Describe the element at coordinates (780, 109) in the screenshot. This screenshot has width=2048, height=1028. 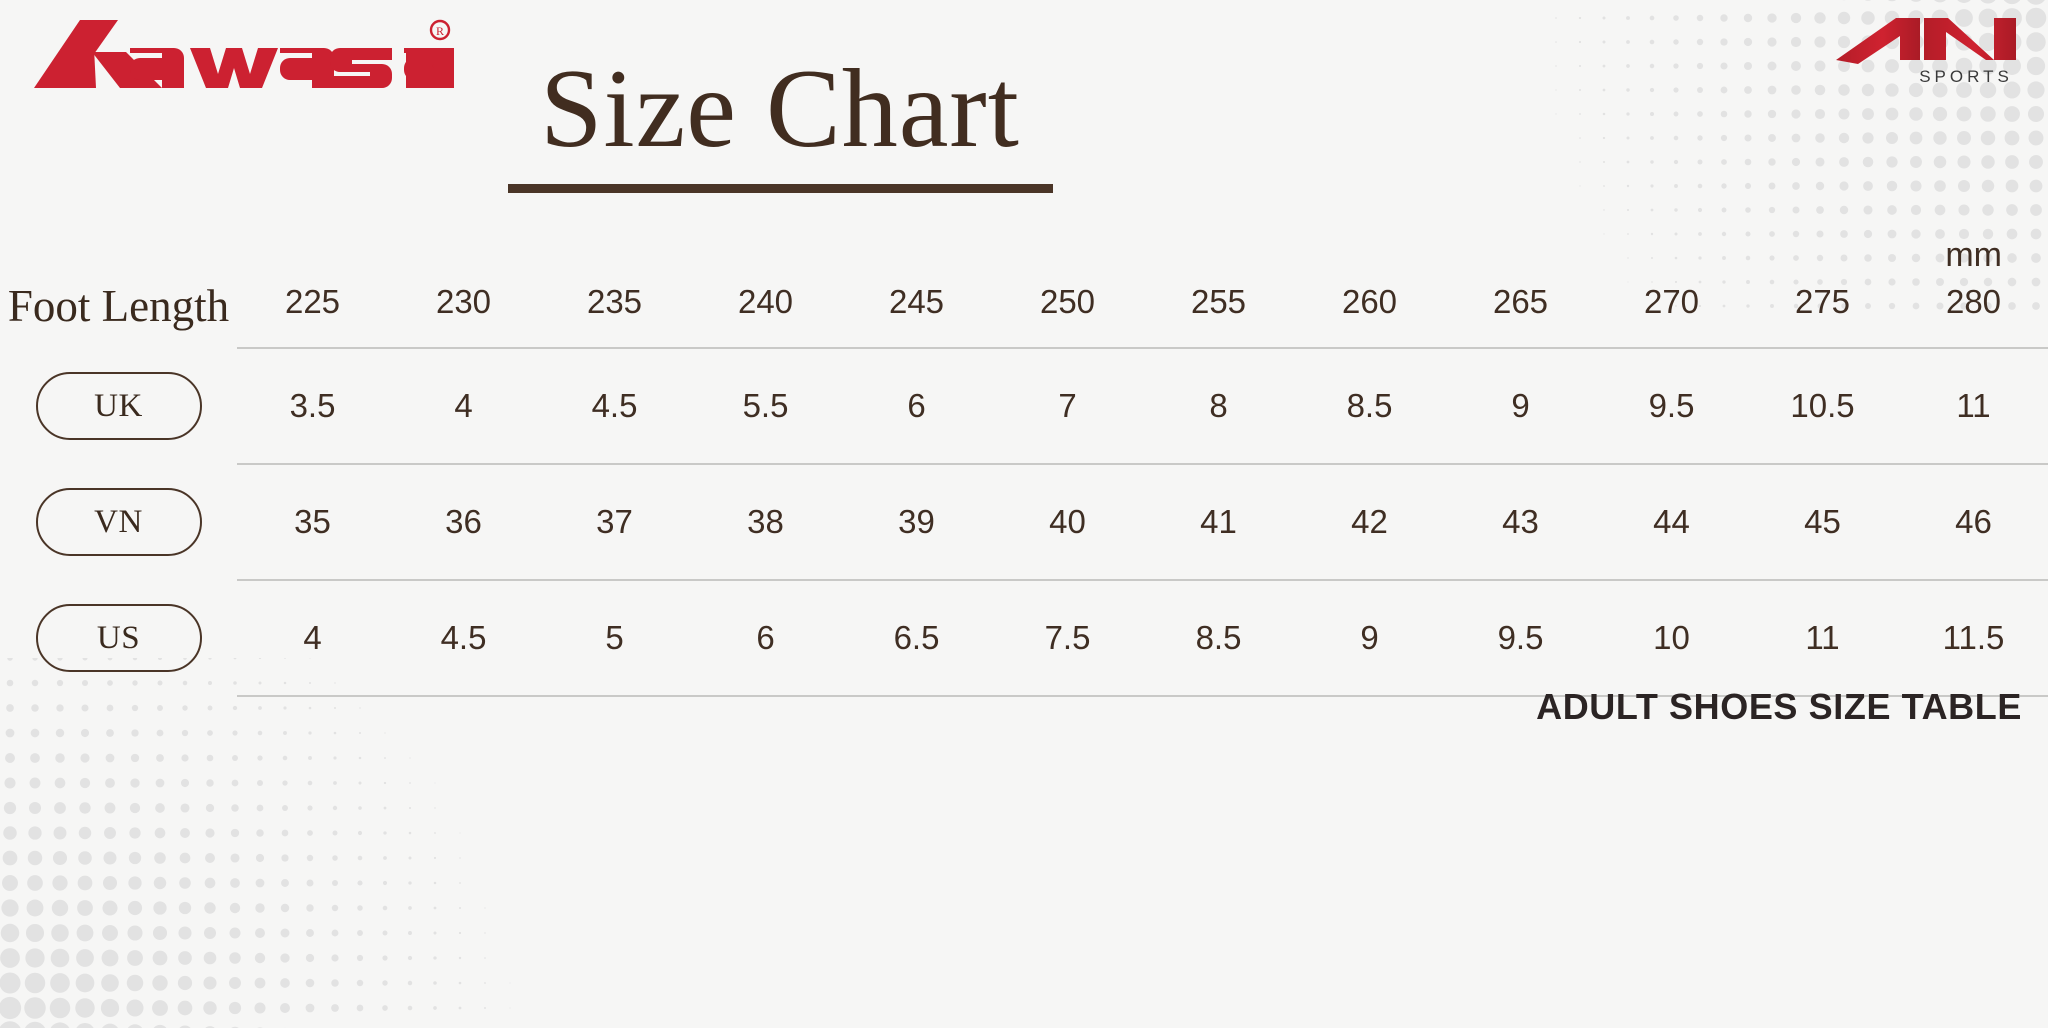
I see `page-title: Size Chart` at that location.